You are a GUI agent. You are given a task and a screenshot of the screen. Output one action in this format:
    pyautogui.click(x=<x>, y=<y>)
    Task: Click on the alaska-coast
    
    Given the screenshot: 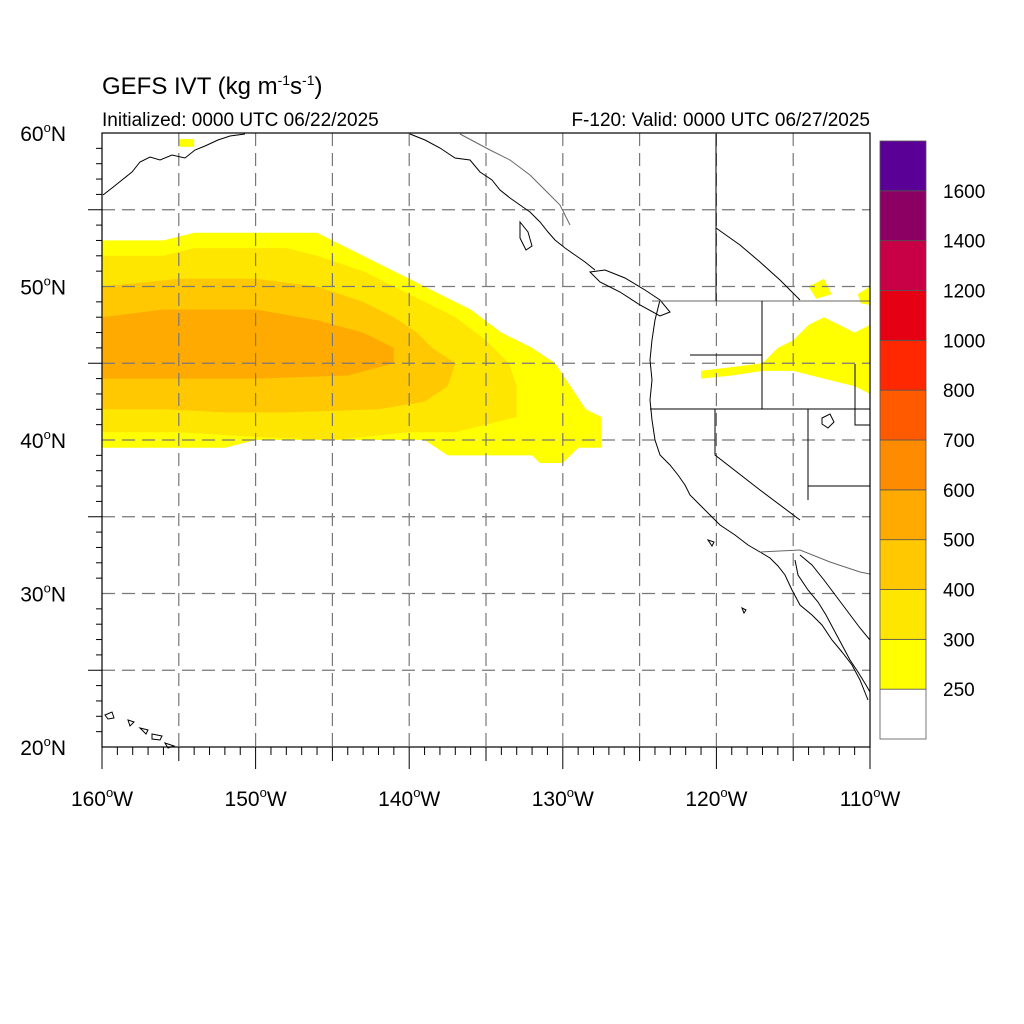 What is the action you would take?
    pyautogui.click(x=174, y=164)
    